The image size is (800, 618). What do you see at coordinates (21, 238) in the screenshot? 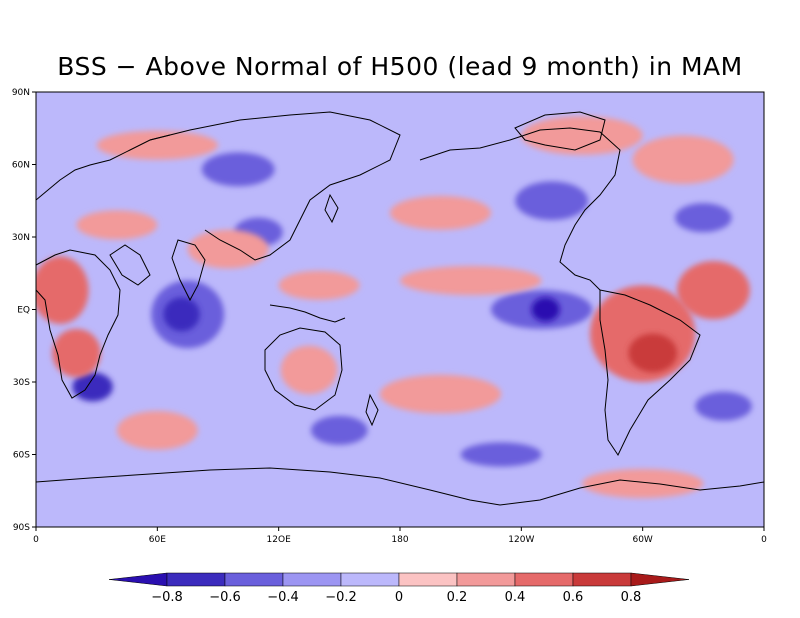
I see `lat-tick-label: 30N` at bounding box center [21, 238].